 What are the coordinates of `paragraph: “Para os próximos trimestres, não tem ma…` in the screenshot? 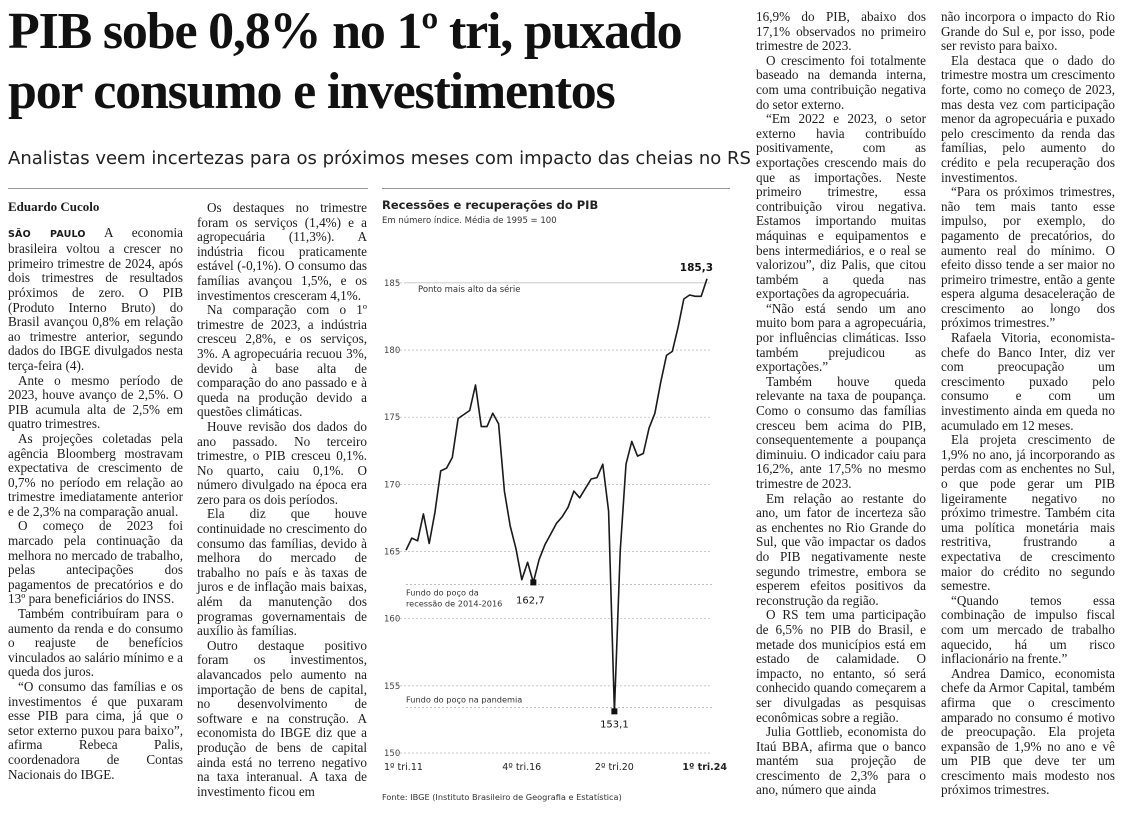 It's located at (1028, 257).